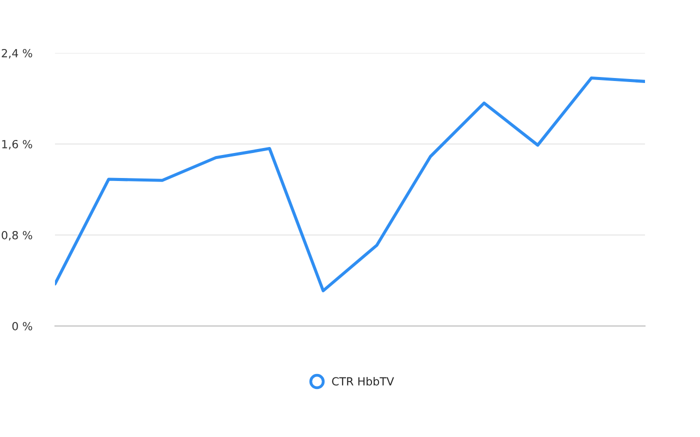 Image resolution: width=700 pixels, height=437 pixels. I want to click on y-tick-label: 2,4 %, so click(17, 53).